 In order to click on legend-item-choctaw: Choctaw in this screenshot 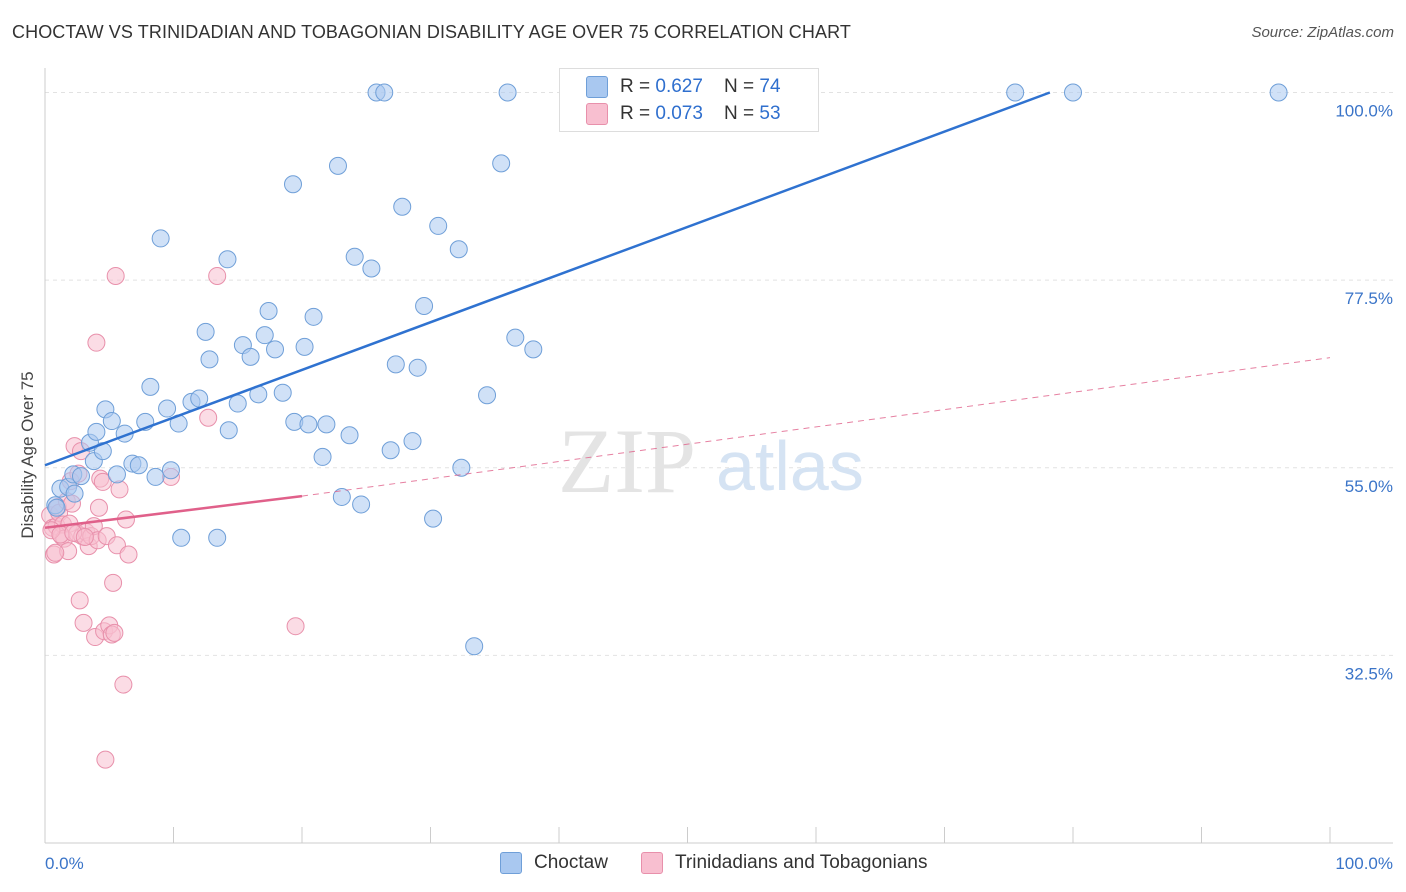, I will do `click(554, 863)`.